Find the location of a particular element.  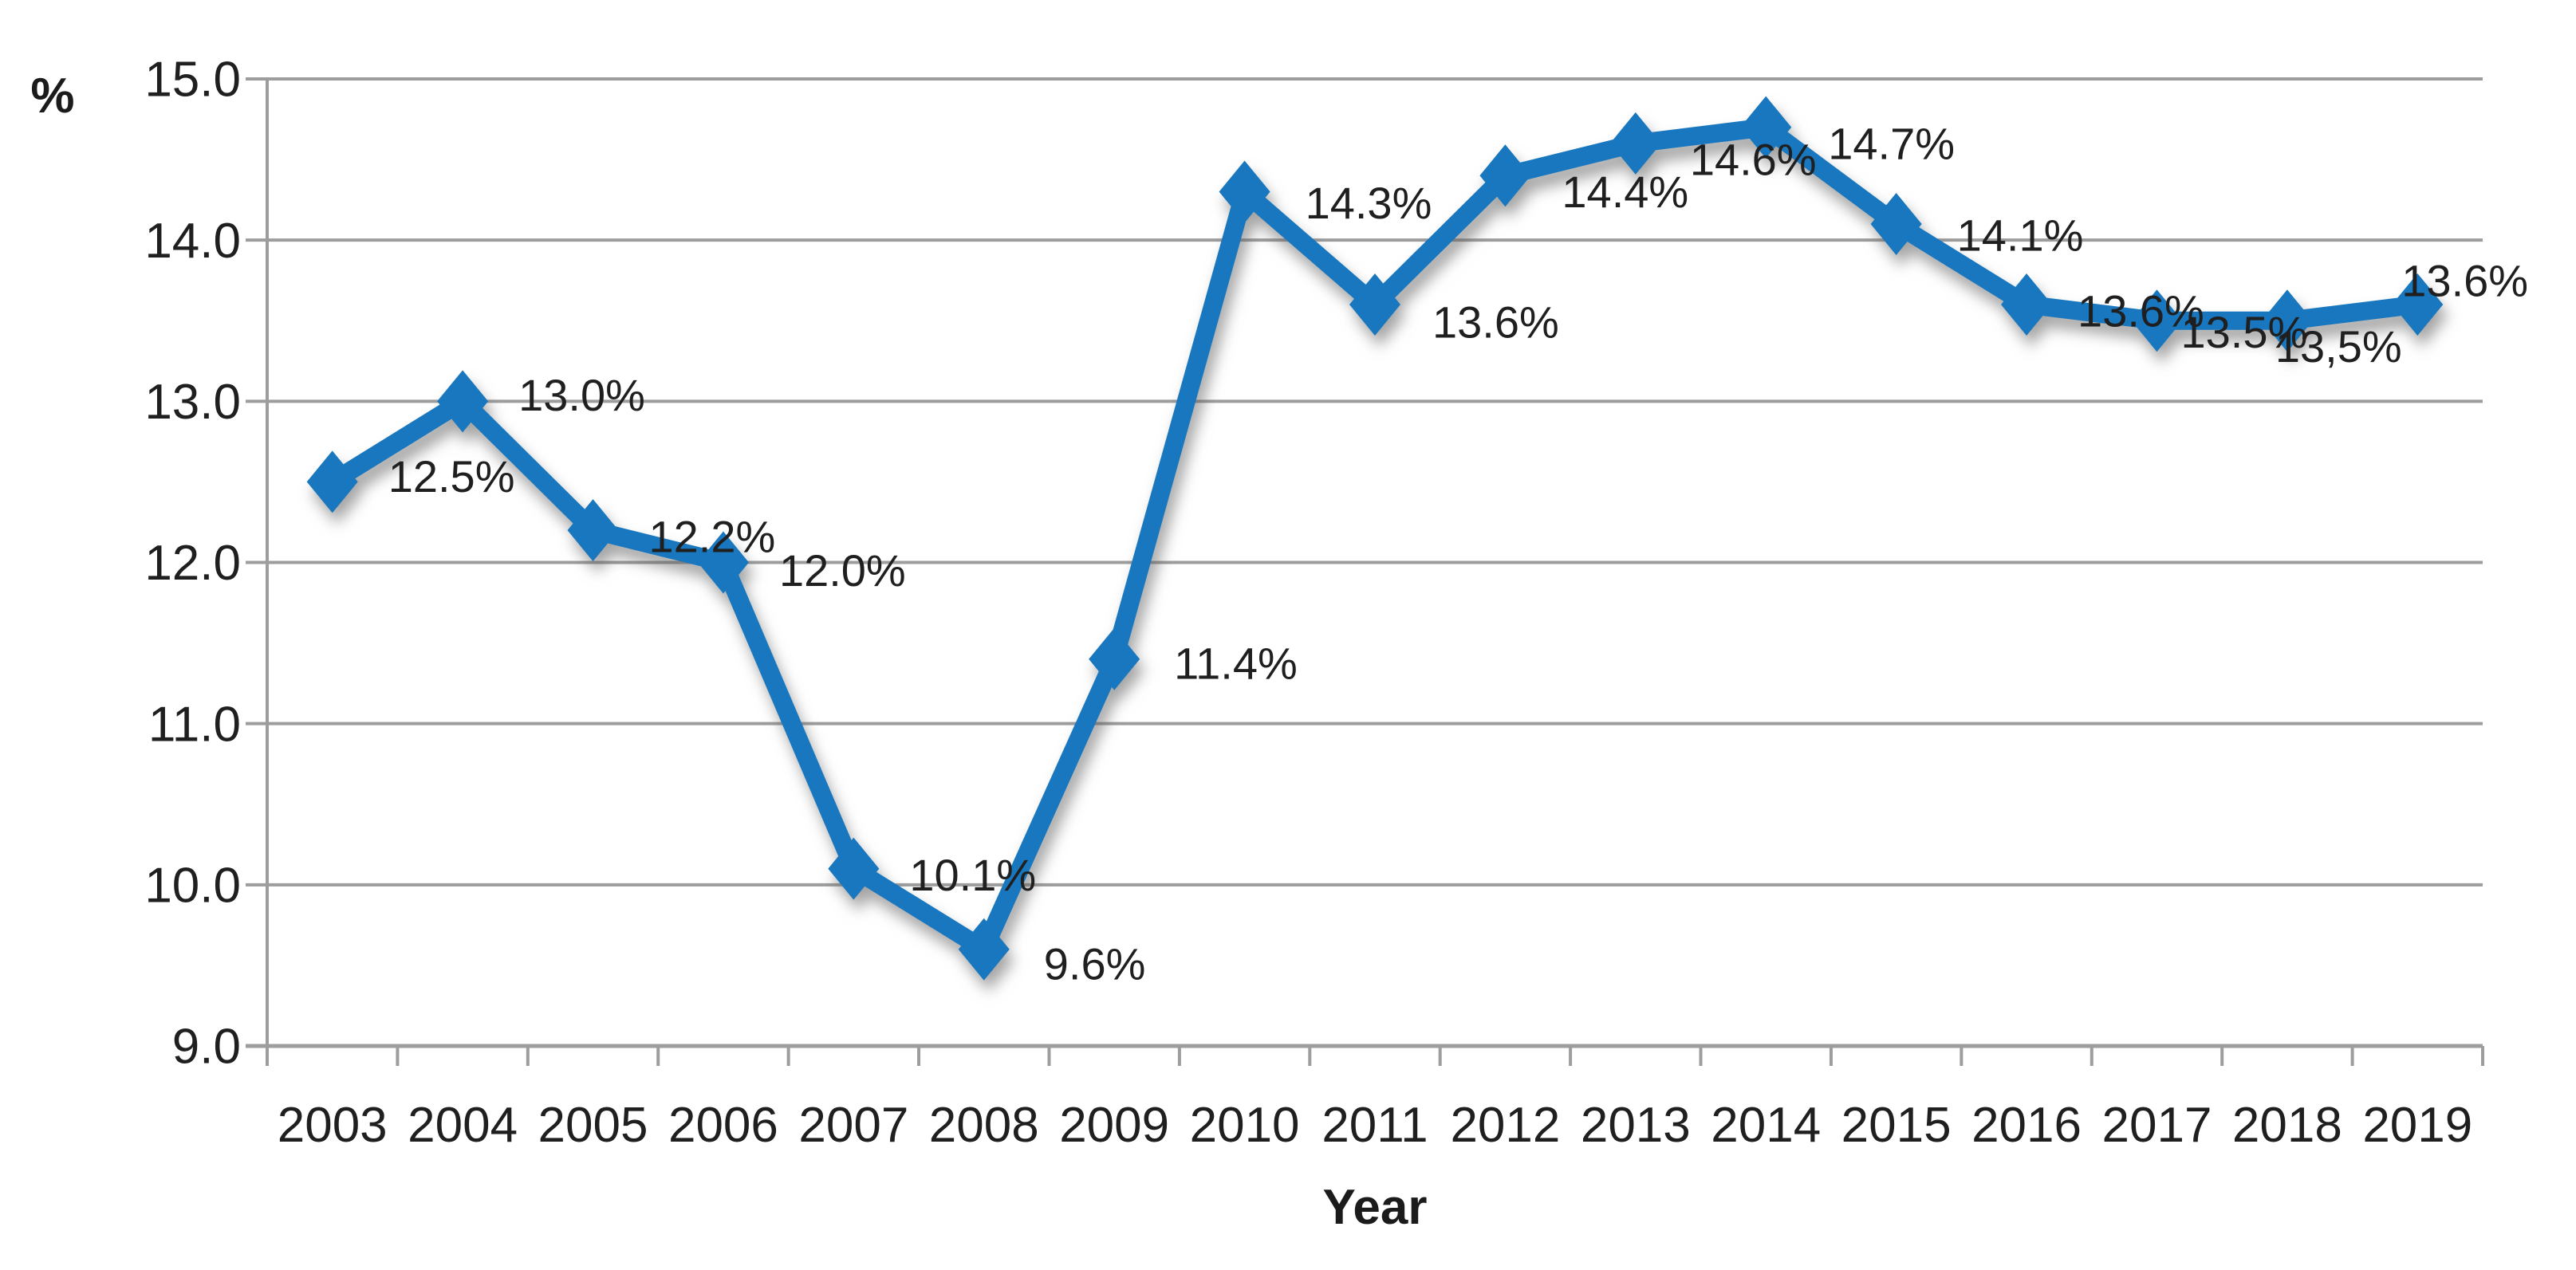

x-tick-label: 2007 is located at coordinates (853, 1125).